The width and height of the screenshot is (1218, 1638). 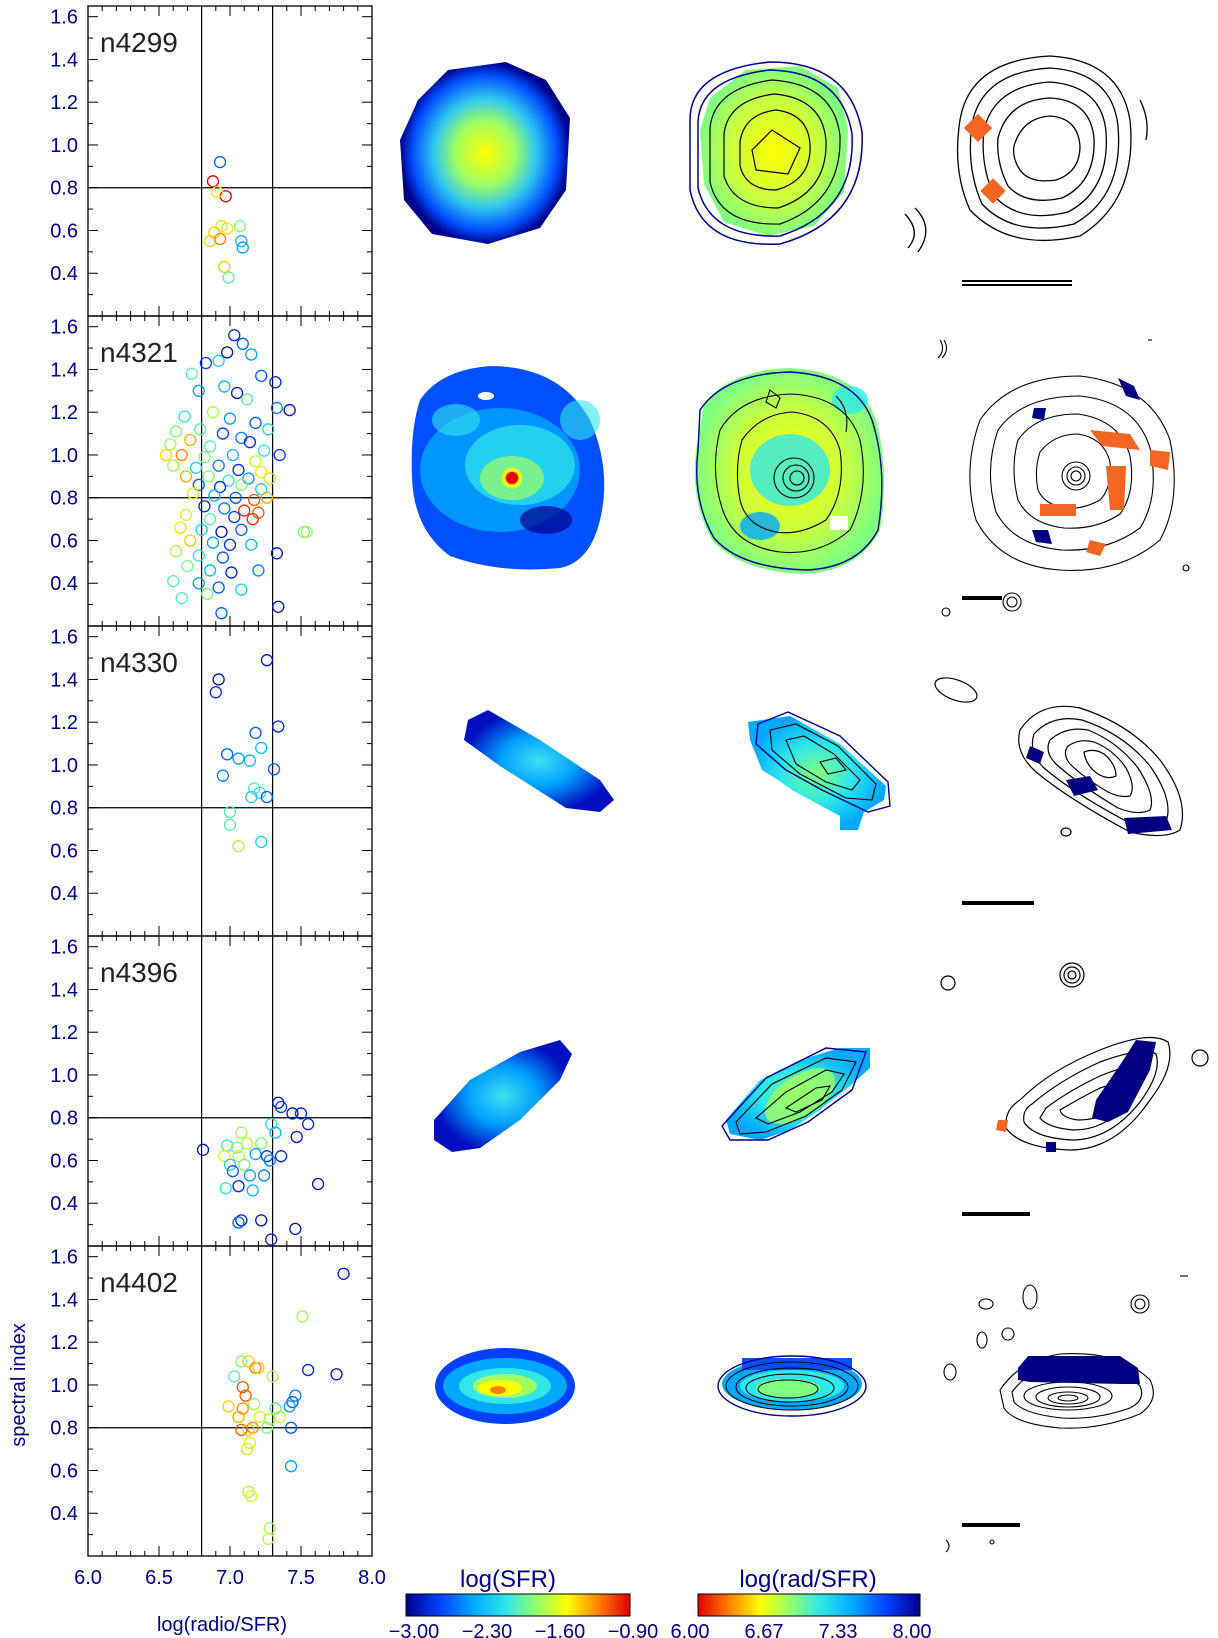 I want to click on colorbar-sfr: log(SFR) −3.00 −2.30 −1.60 −0.90, so click(x=524, y=1602).